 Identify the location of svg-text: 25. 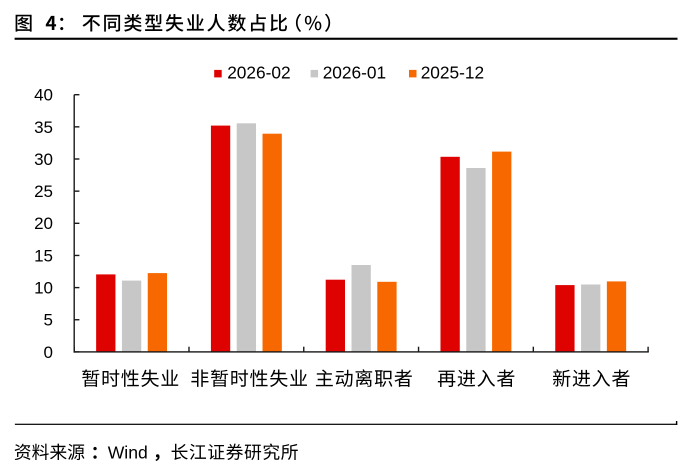
(43, 191).